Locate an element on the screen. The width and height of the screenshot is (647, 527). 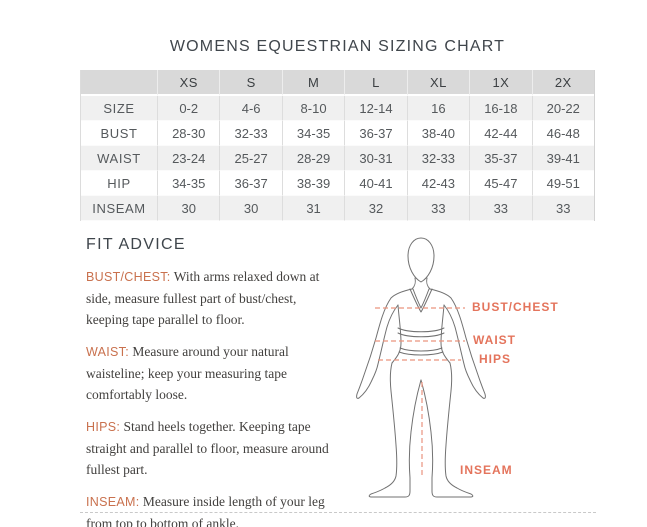
header-cell-s: S is located at coordinates (250, 83).